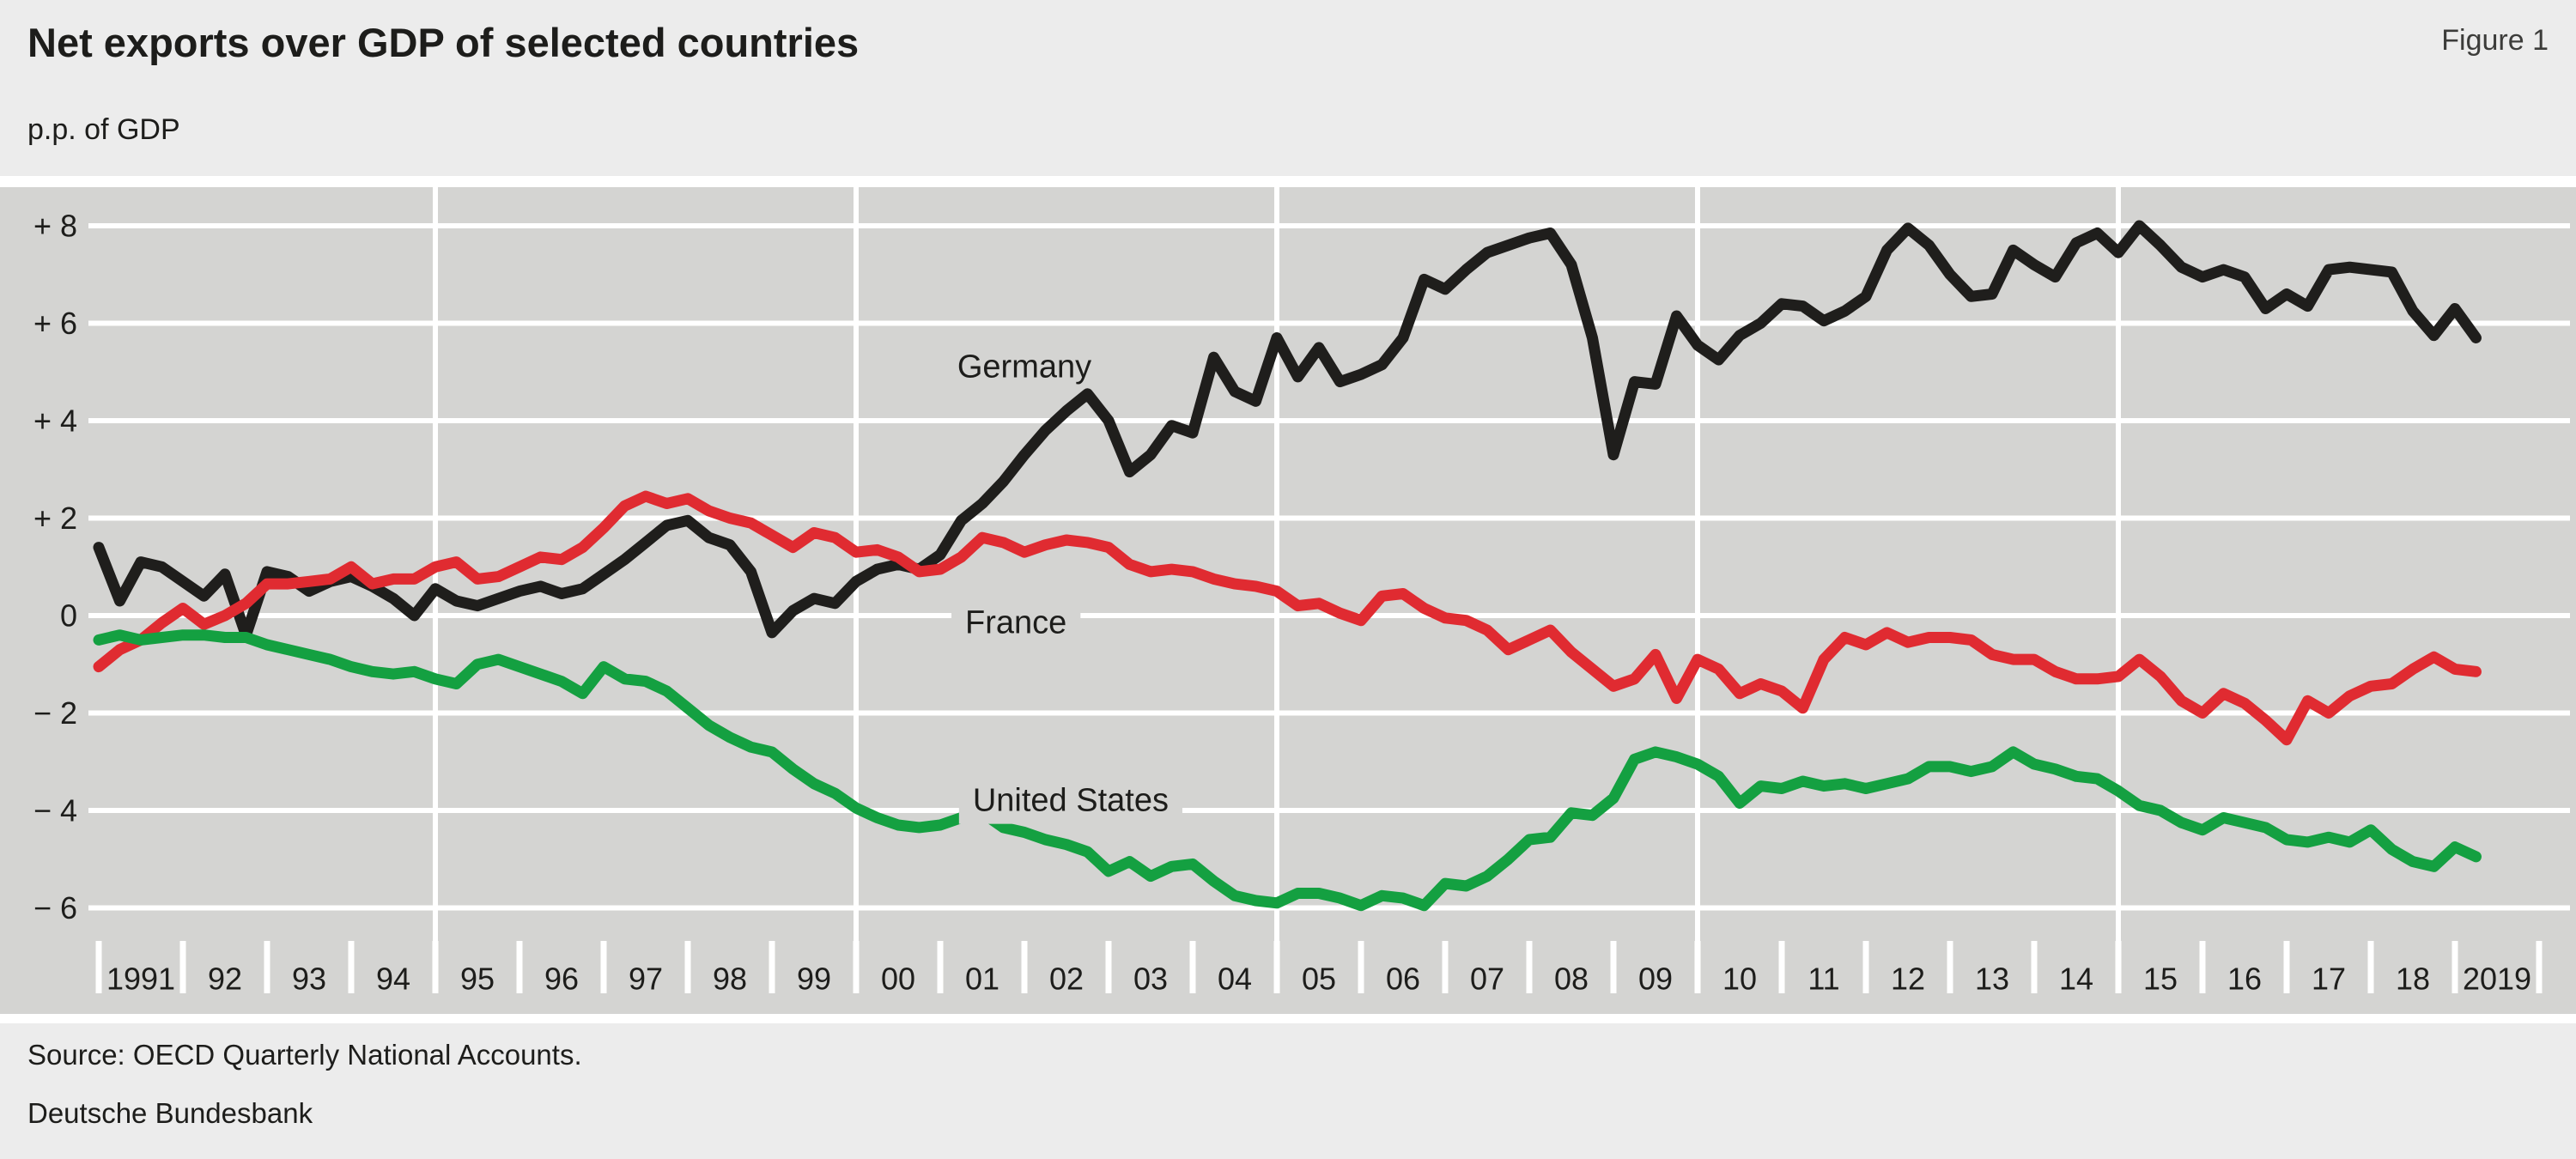 This screenshot has height=1159, width=2576. What do you see at coordinates (1067, 980) in the screenshot?
I see `x-axis-label-02: 02` at bounding box center [1067, 980].